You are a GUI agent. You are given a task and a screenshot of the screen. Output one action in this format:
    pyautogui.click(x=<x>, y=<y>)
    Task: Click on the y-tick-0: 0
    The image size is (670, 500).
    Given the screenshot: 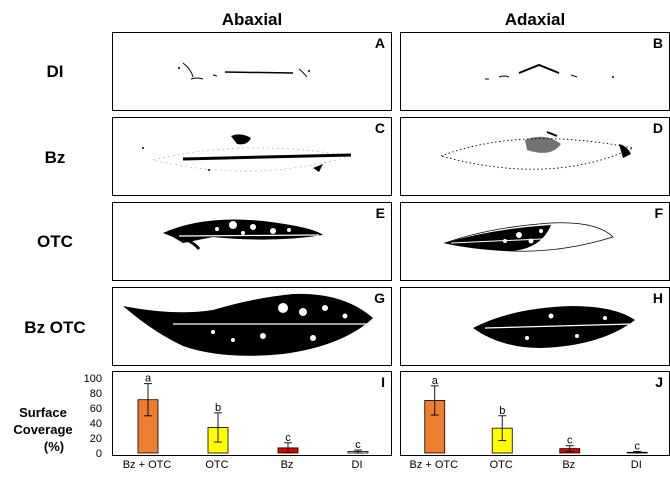 What is the action you would take?
    pyautogui.click(x=98, y=454)
    